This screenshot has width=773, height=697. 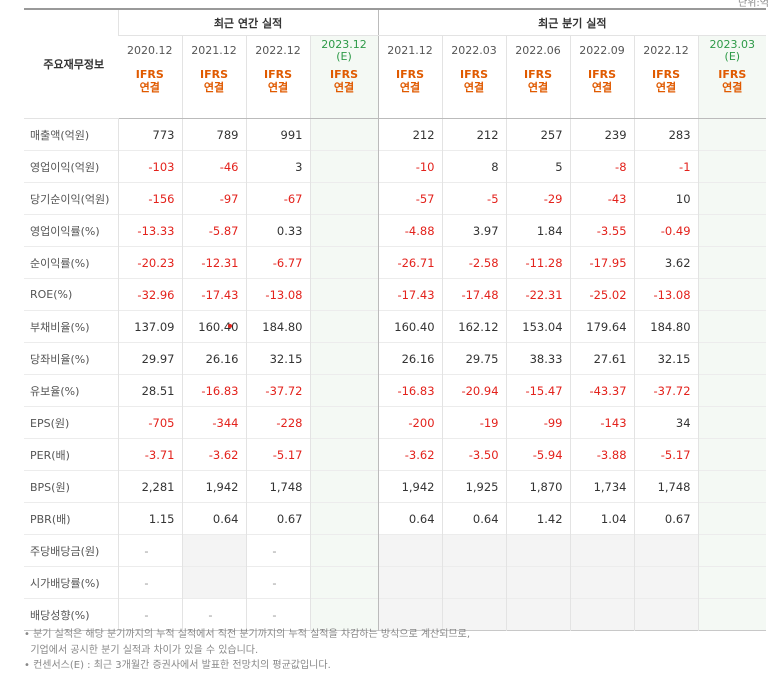 What do you see at coordinates (277, 262) in the screenshot?
I see `table-cell: -6.77` at bounding box center [277, 262].